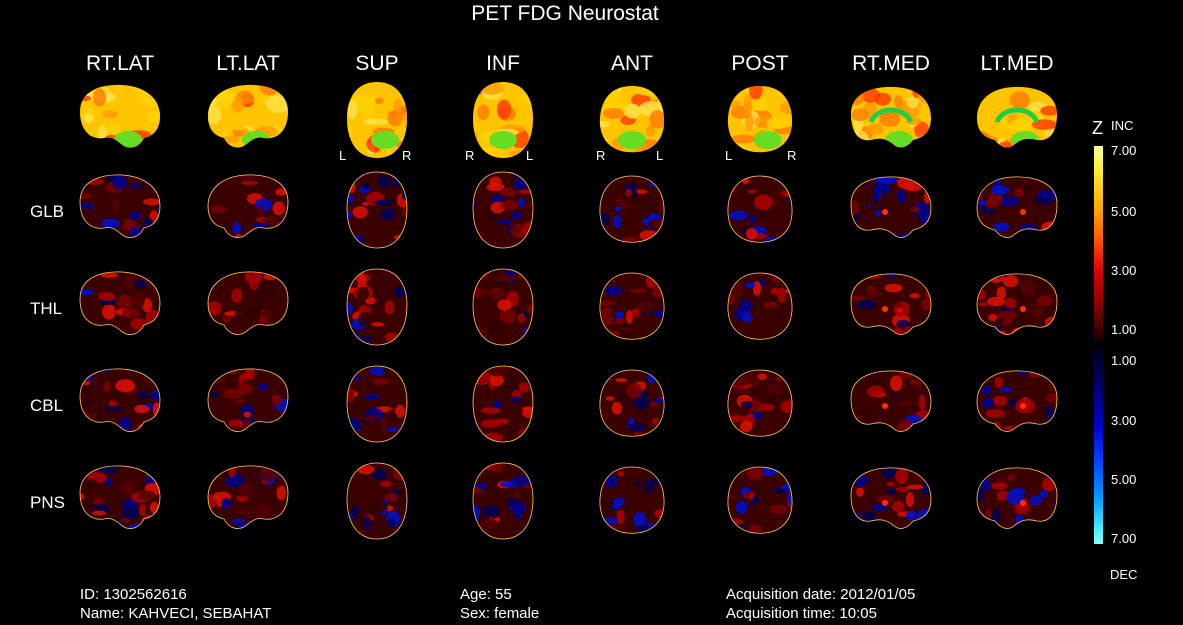  Describe the element at coordinates (821, 594) in the screenshot. I see `acquisition-date: Acquisition date: 2012/01/05` at that location.